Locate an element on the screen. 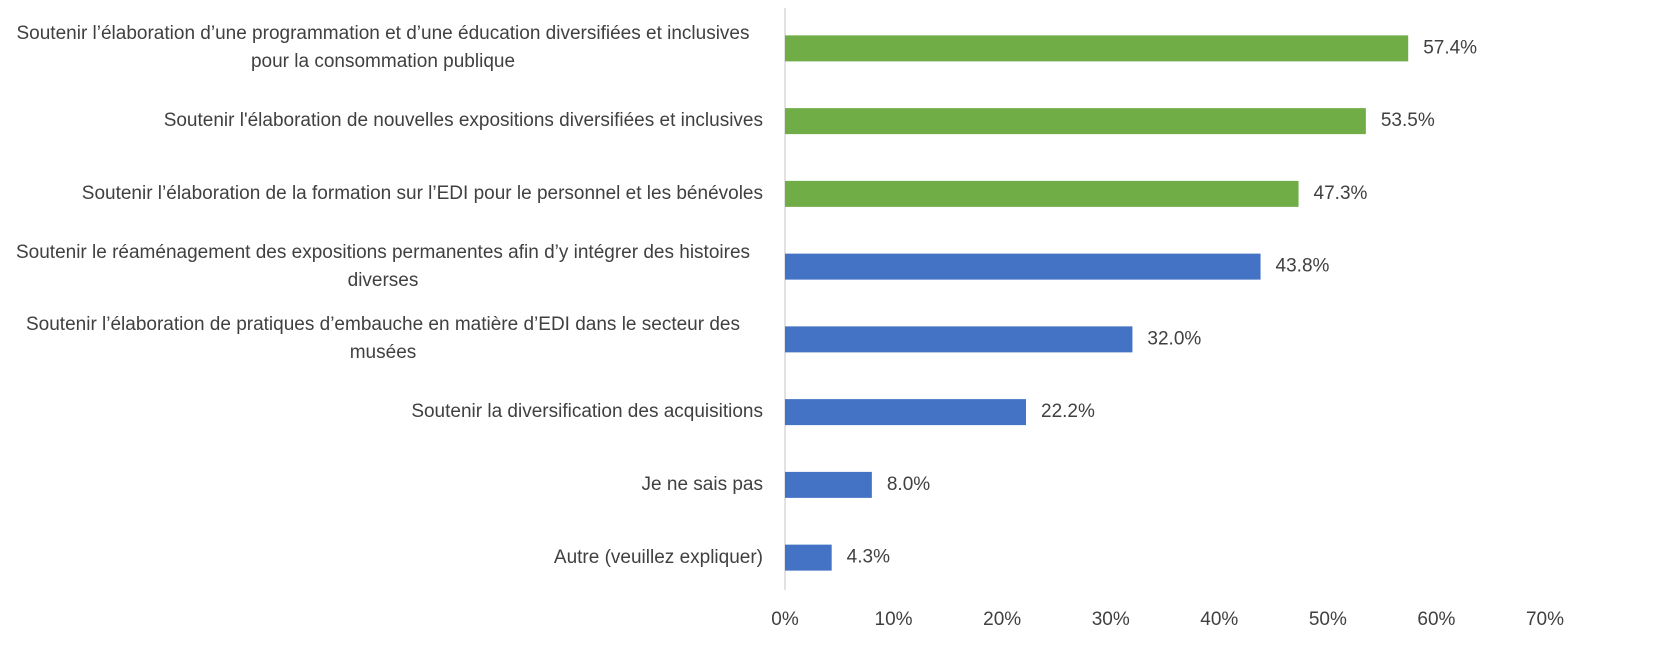  value-label: 4.3% is located at coordinates (868, 557).